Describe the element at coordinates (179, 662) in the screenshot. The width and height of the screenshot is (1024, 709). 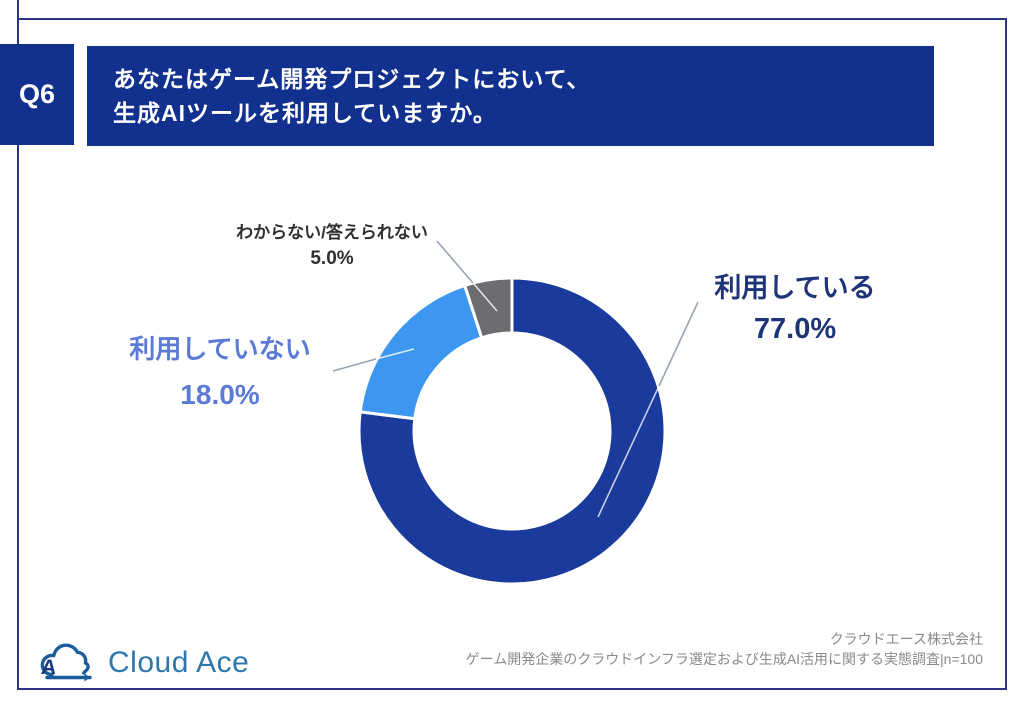
I see `cloud-ace-logo-text: Cloud Ace` at that location.